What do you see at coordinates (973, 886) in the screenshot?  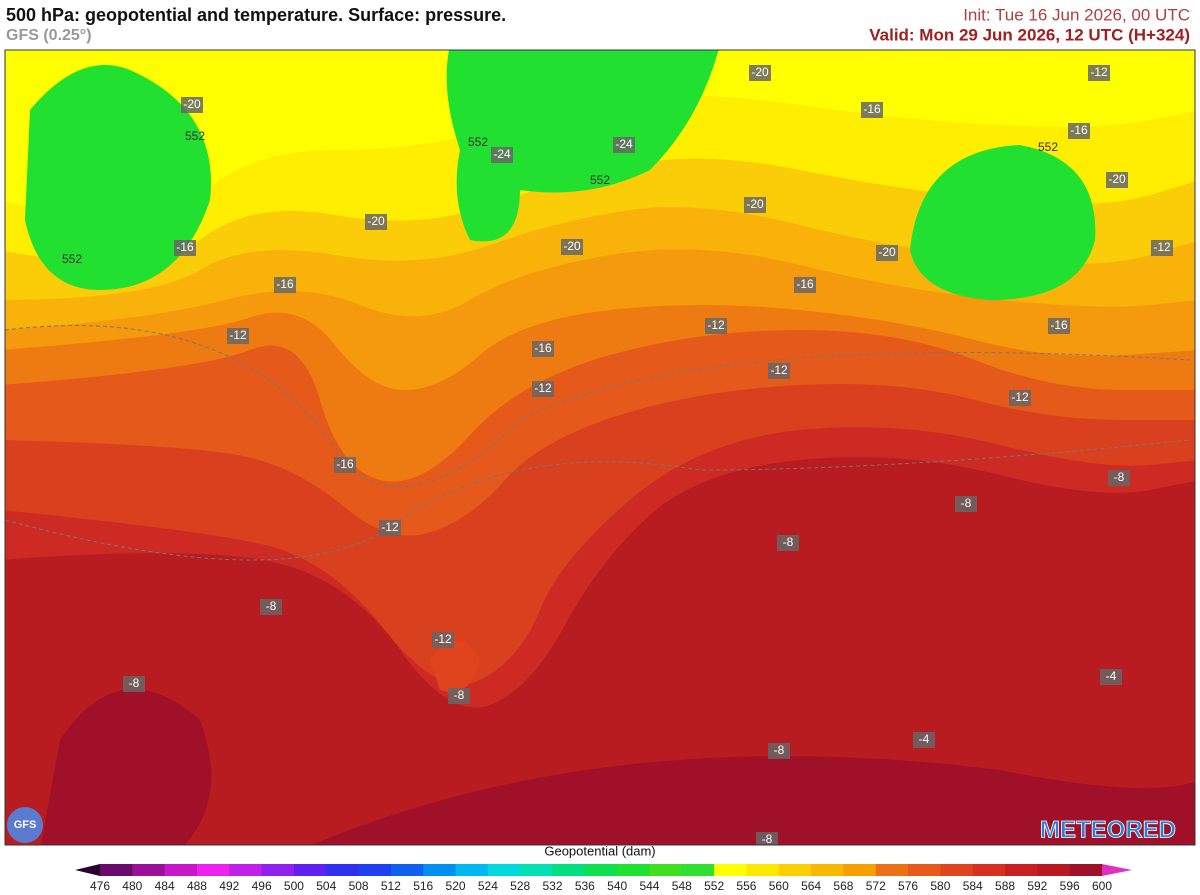 I see `colorbar-tick-label: 584` at bounding box center [973, 886].